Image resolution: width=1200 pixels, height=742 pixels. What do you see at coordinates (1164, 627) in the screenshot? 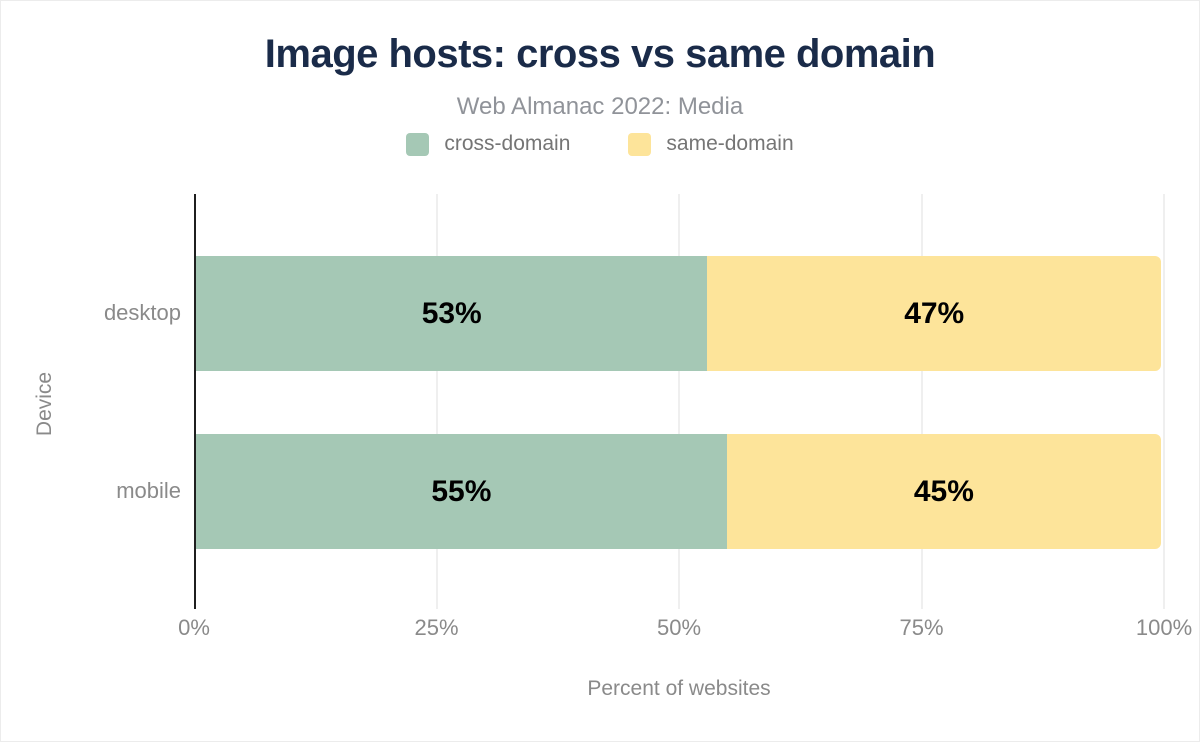
I see `x-tick-100: 100%` at bounding box center [1164, 627].